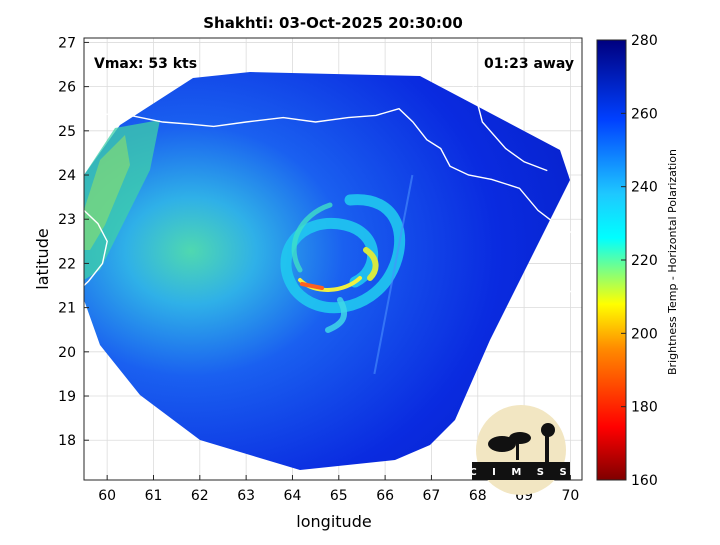  What do you see at coordinates (67, 43) in the screenshot?
I see `y-tick-label: 27` at bounding box center [67, 43].